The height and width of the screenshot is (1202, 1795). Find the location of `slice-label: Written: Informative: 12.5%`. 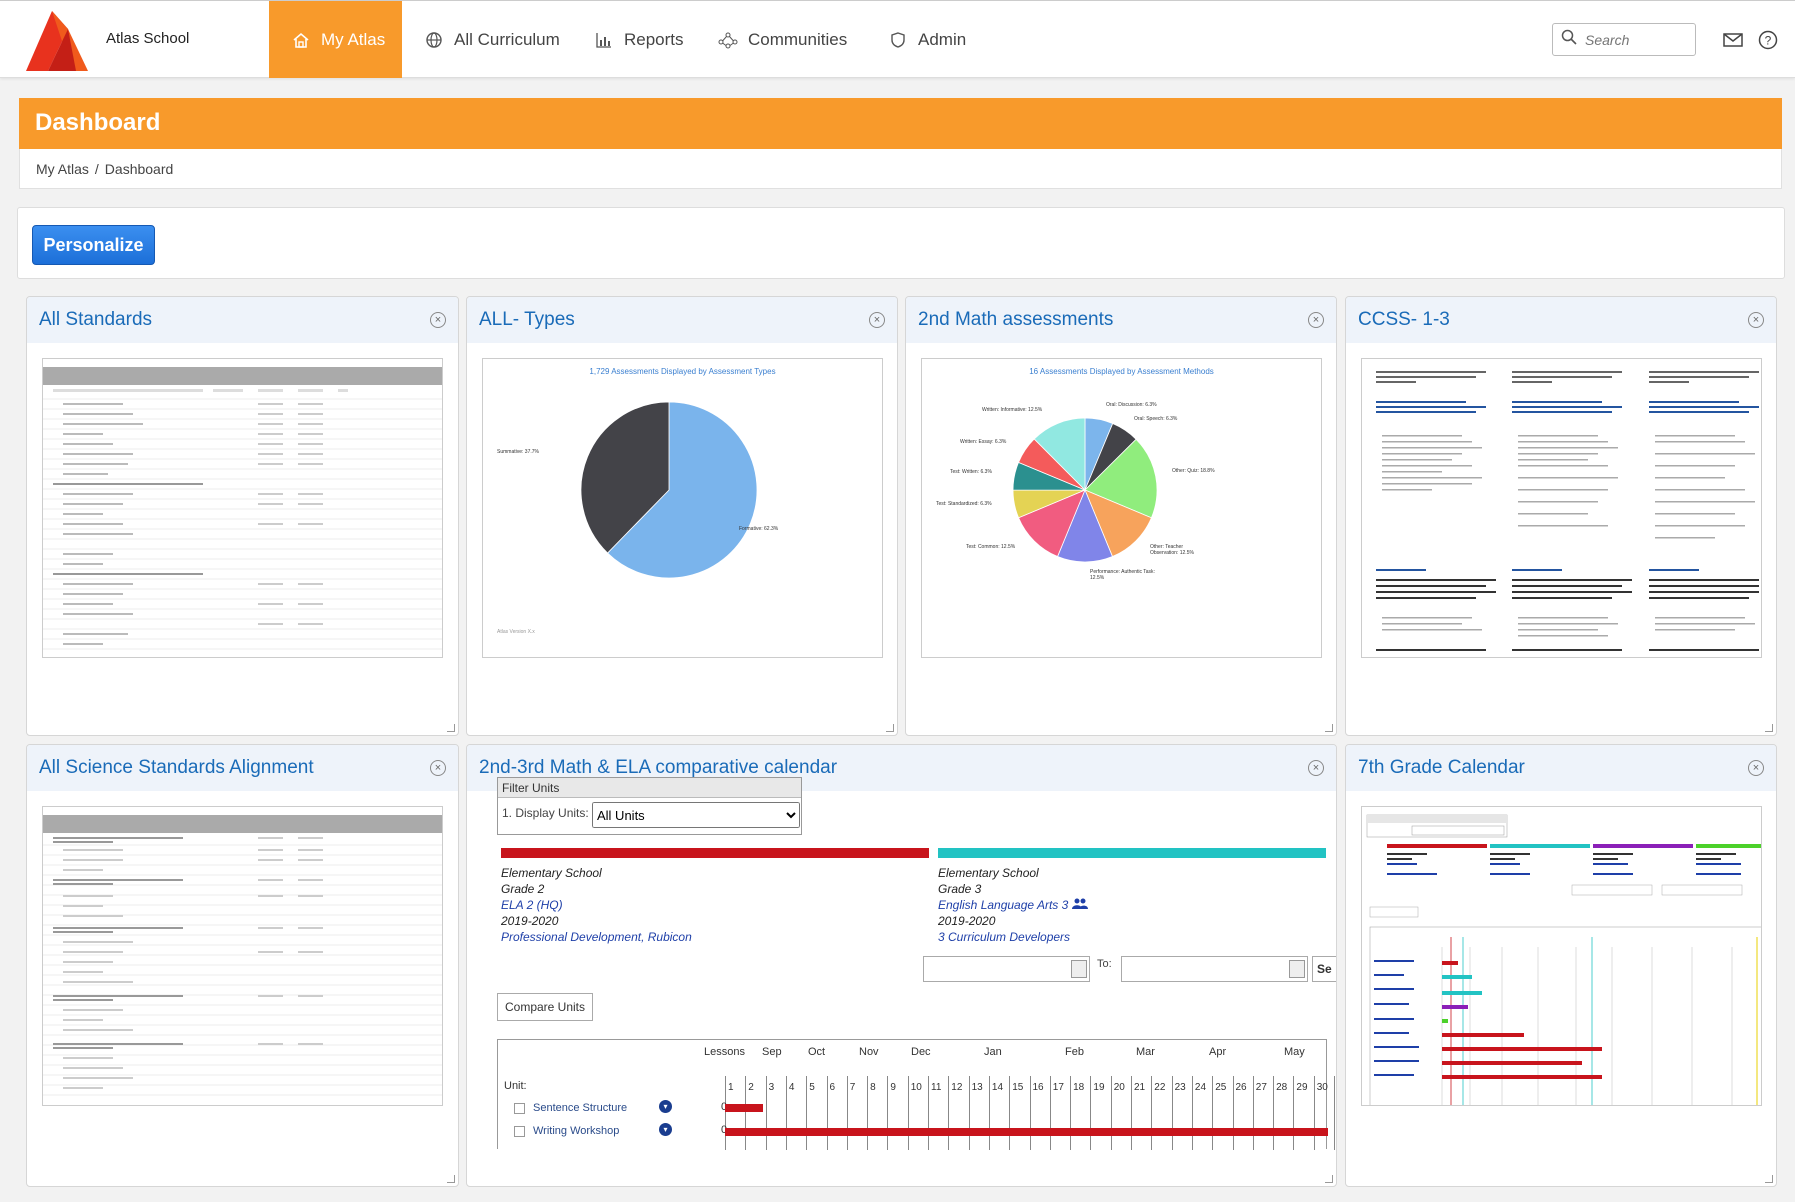

slice-label: Written: Informative: 12.5% is located at coordinates (1012, 410).